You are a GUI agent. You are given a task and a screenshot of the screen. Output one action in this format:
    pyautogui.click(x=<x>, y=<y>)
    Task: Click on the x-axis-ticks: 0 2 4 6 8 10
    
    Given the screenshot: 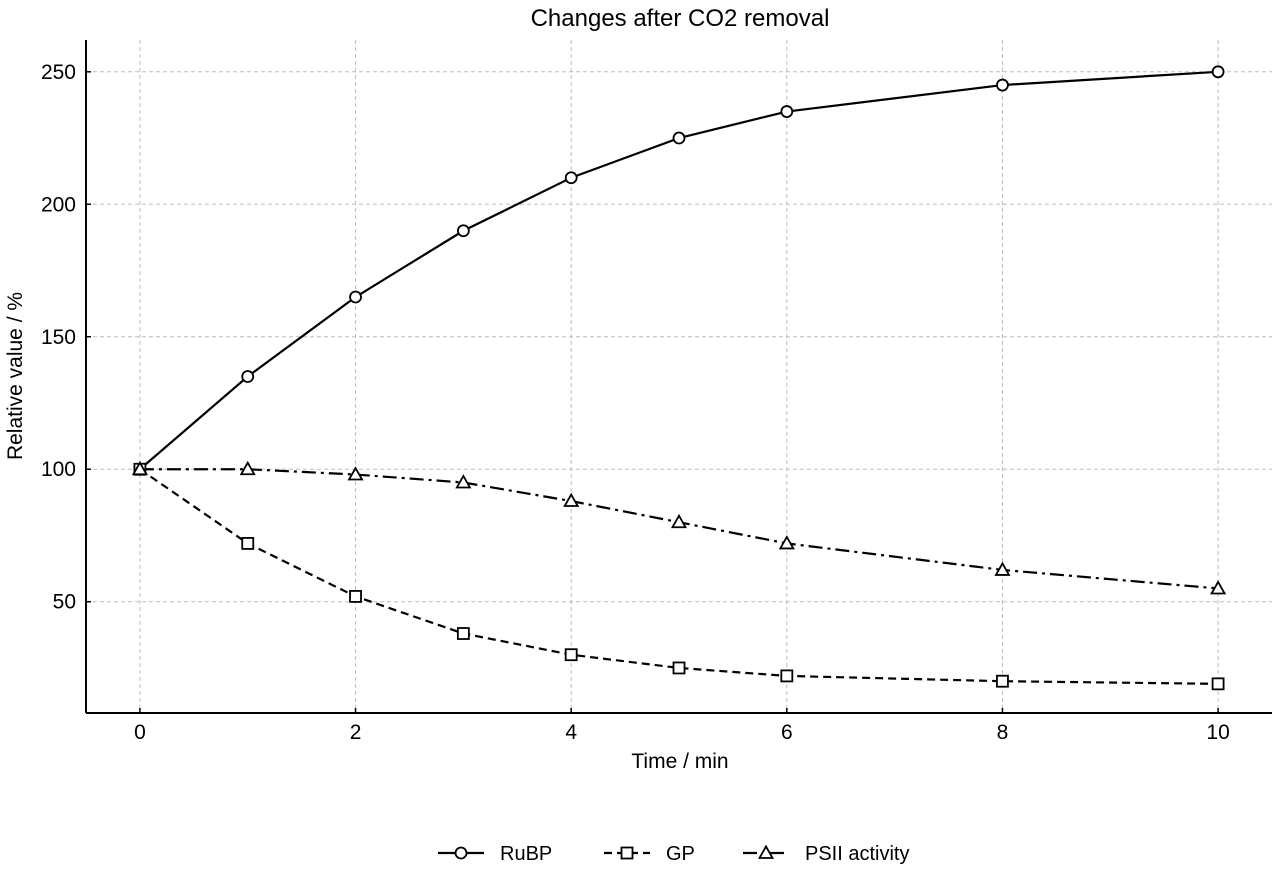 What is the action you would take?
    pyautogui.click(x=682, y=726)
    